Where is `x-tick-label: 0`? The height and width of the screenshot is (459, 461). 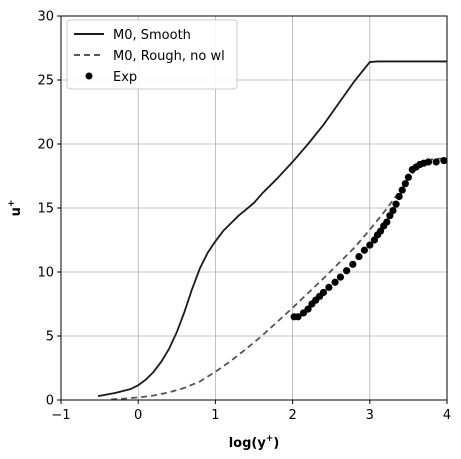 x-tick-label: 0 is located at coordinates (138, 415).